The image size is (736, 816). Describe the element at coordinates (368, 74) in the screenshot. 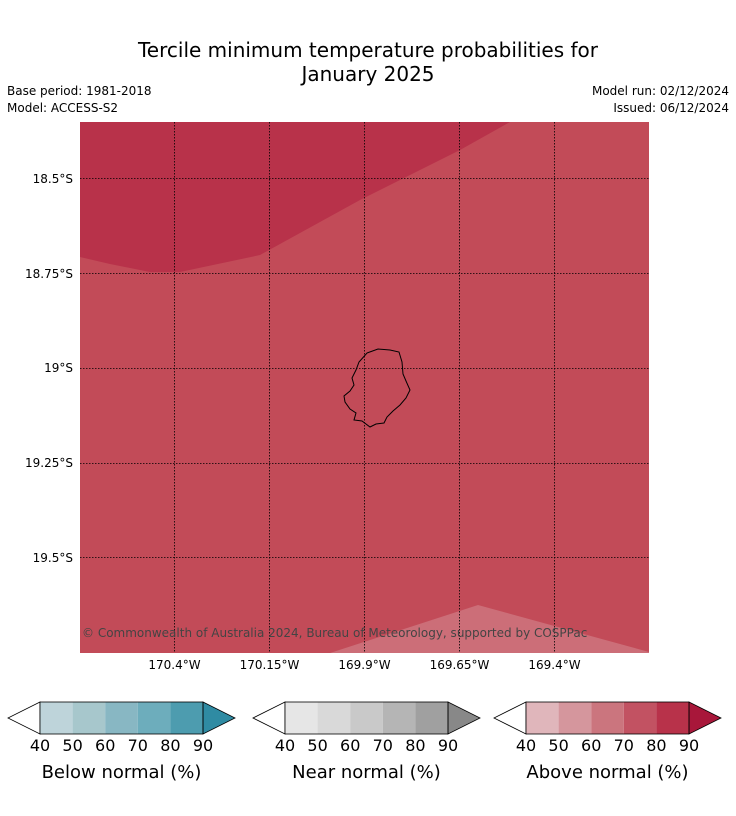

I see `title-line-2: January 2025` at that location.